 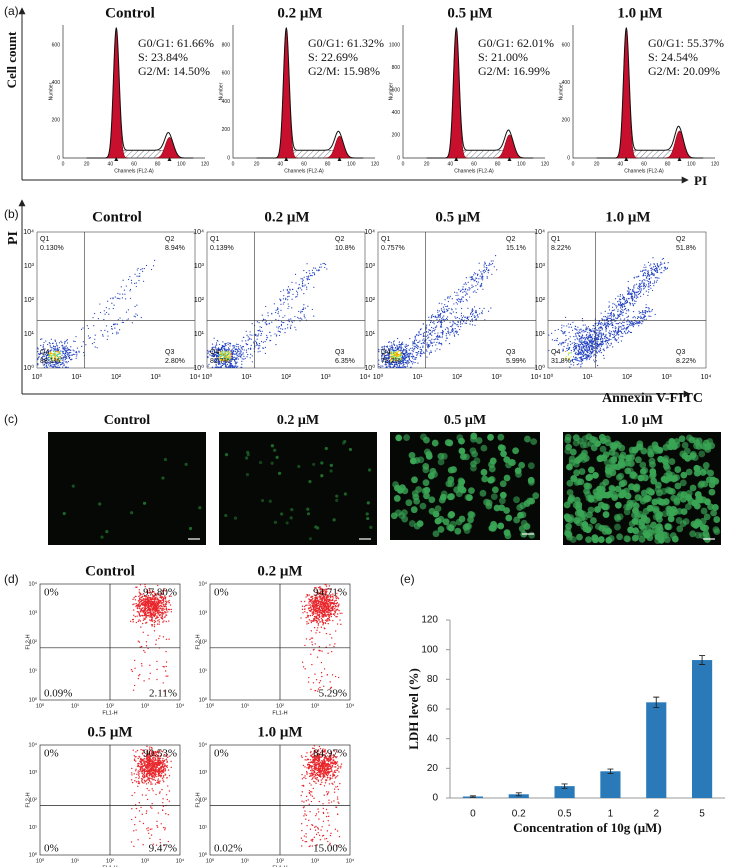 What do you see at coordinates (680, 352) in the screenshot?
I see `quadrant-name: Q3` at bounding box center [680, 352].